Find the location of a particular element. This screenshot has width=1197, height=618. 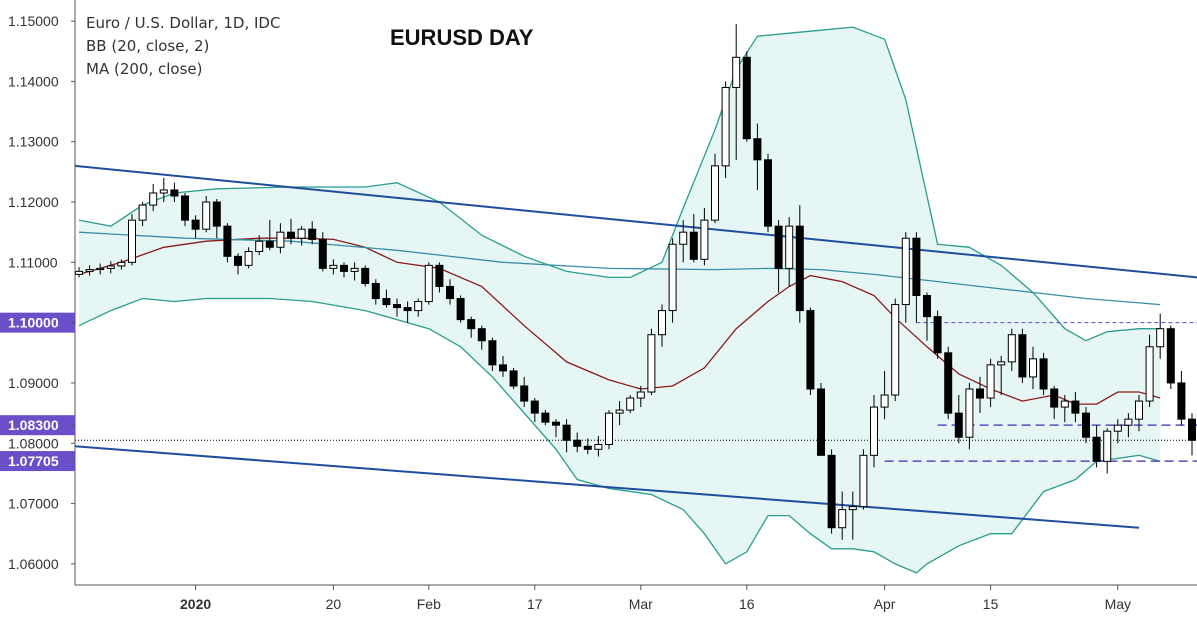

price-badge-label: 1.08300 is located at coordinates (33, 425).